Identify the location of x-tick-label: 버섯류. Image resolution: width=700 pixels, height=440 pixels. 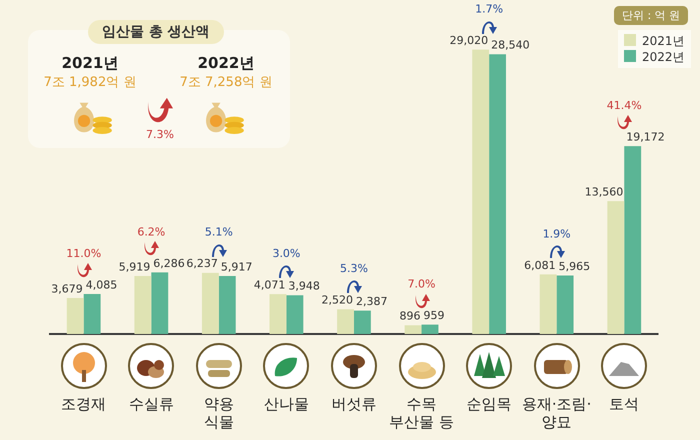
(353, 403).